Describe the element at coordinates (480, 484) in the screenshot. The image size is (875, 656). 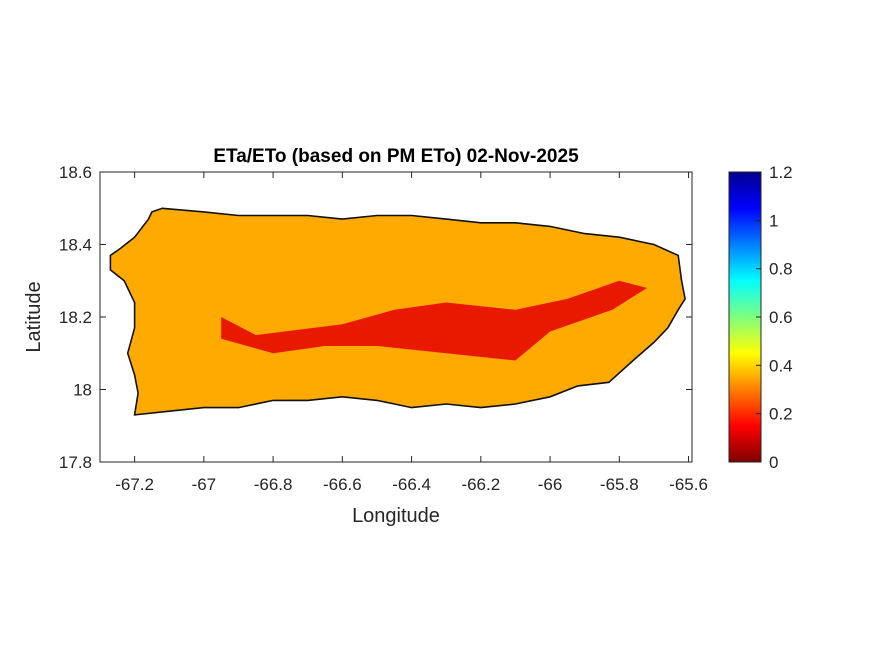
I see `x-tick-label: -66.2` at that location.